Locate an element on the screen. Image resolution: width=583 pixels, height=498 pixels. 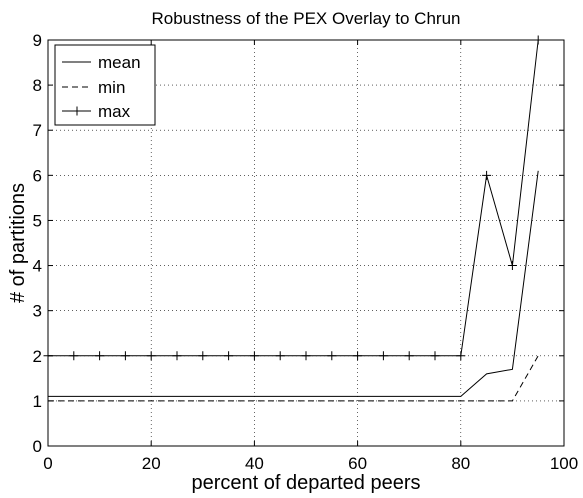
legend: mean min max is located at coordinates (105, 85).